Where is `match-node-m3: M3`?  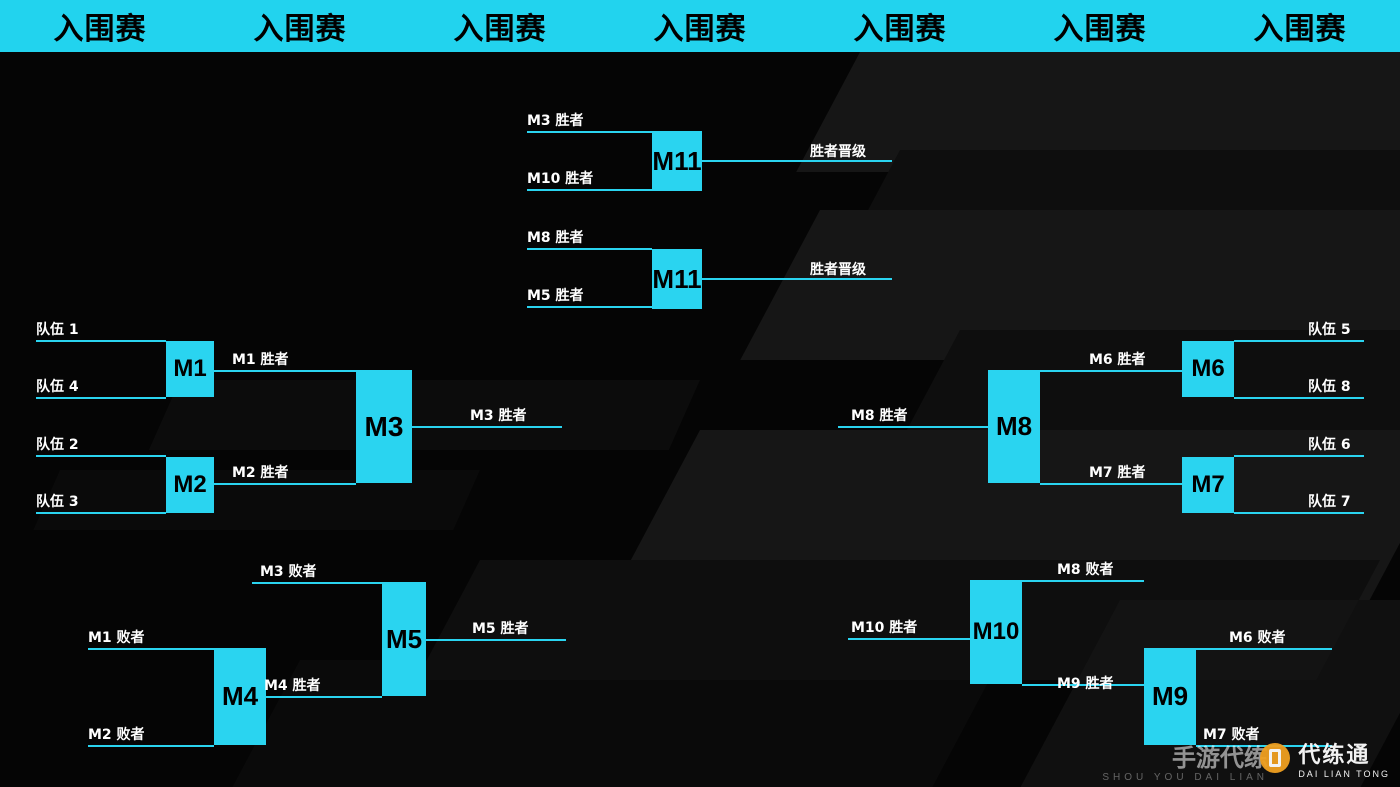 match-node-m3: M3 is located at coordinates (384, 426).